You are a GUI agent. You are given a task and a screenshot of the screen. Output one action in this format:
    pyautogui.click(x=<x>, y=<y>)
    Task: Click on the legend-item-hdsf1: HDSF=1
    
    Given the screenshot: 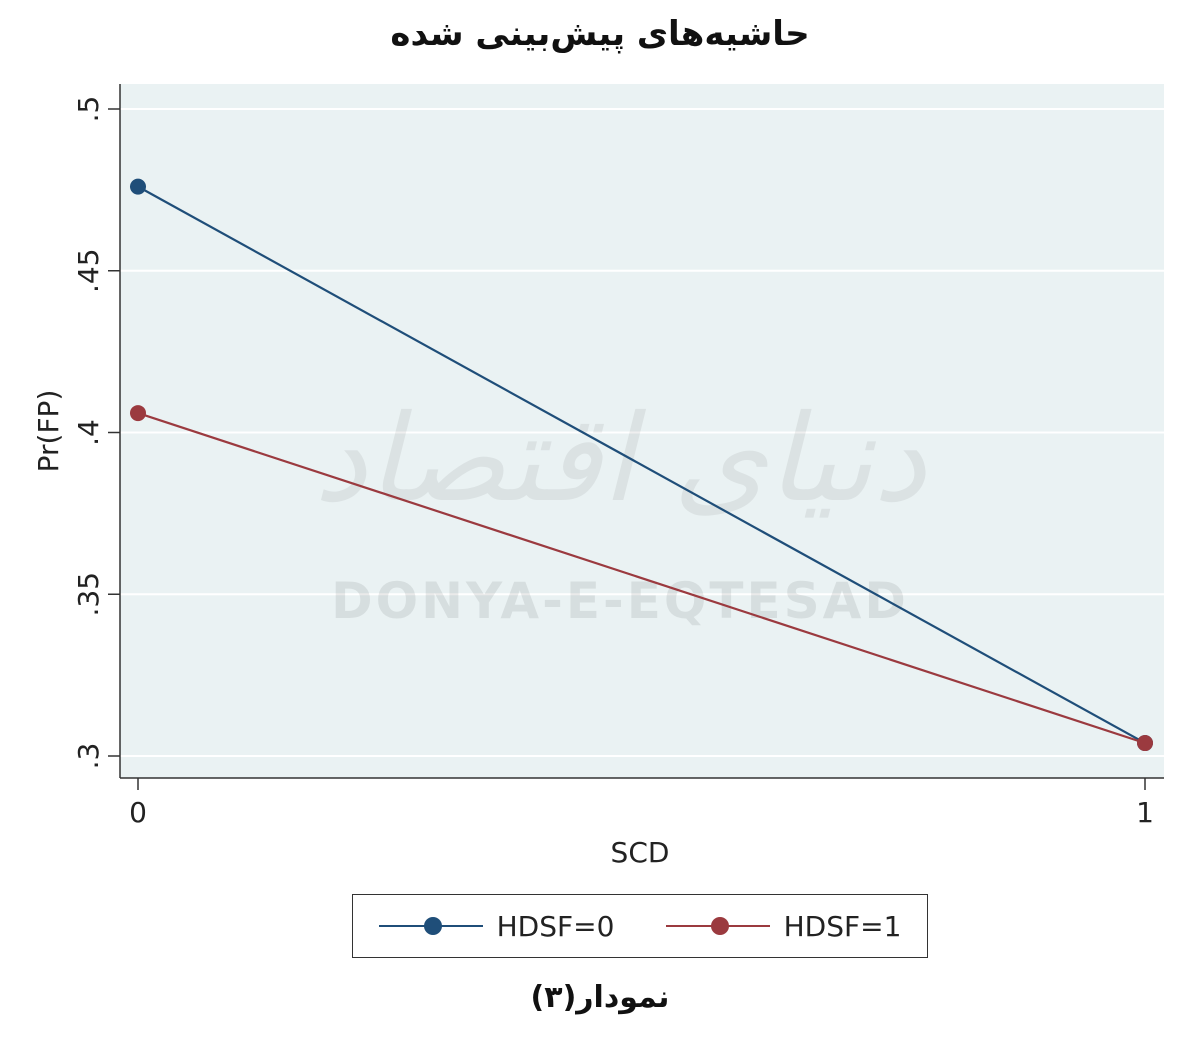 What is the action you would take?
    pyautogui.click(x=783, y=926)
    